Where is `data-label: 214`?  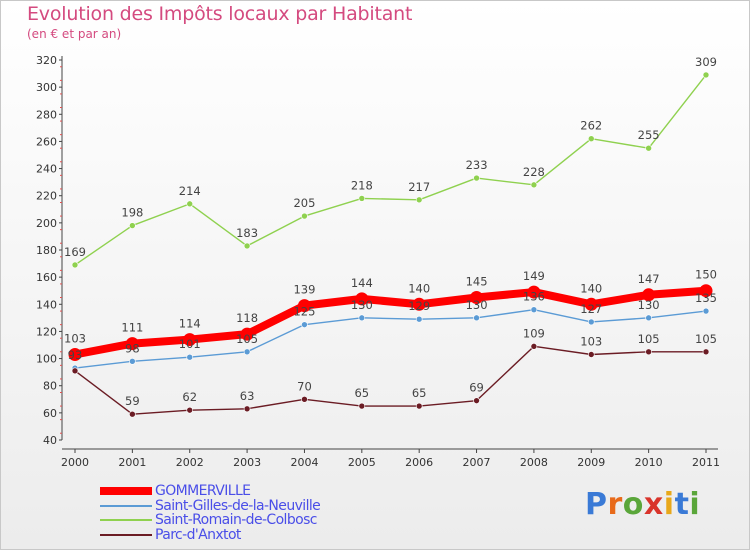
data-label: 214 is located at coordinates (190, 191).